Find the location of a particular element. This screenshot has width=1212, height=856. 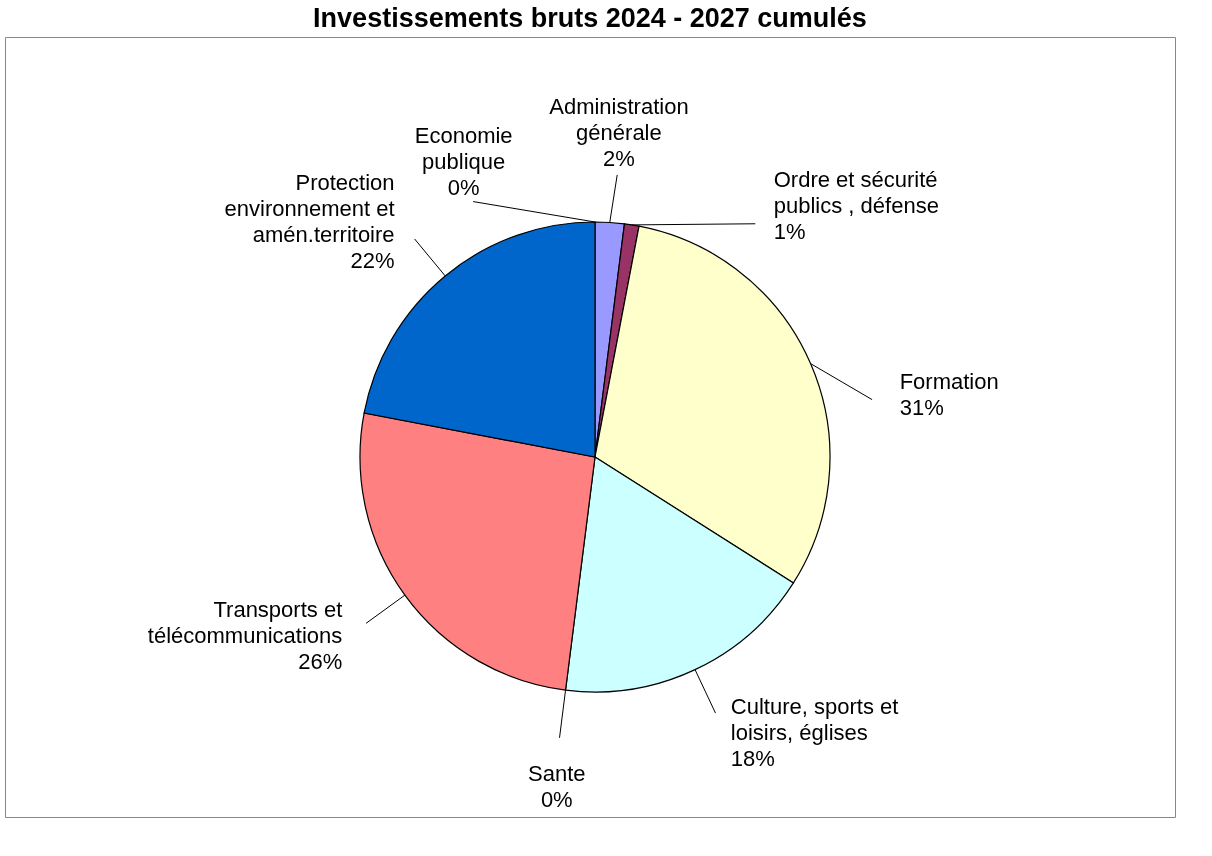

slice-label: Transports et télécommunications is located at coordinates (245, 623).